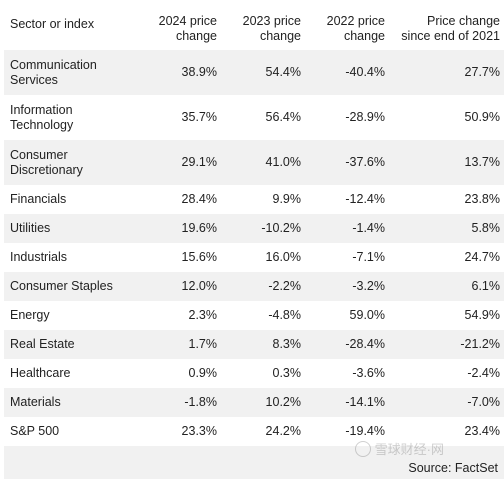 This screenshot has height=479, width=504. Describe the element at coordinates (179, 199) in the screenshot. I see `change-2024-cell: 28.4%` at that location.